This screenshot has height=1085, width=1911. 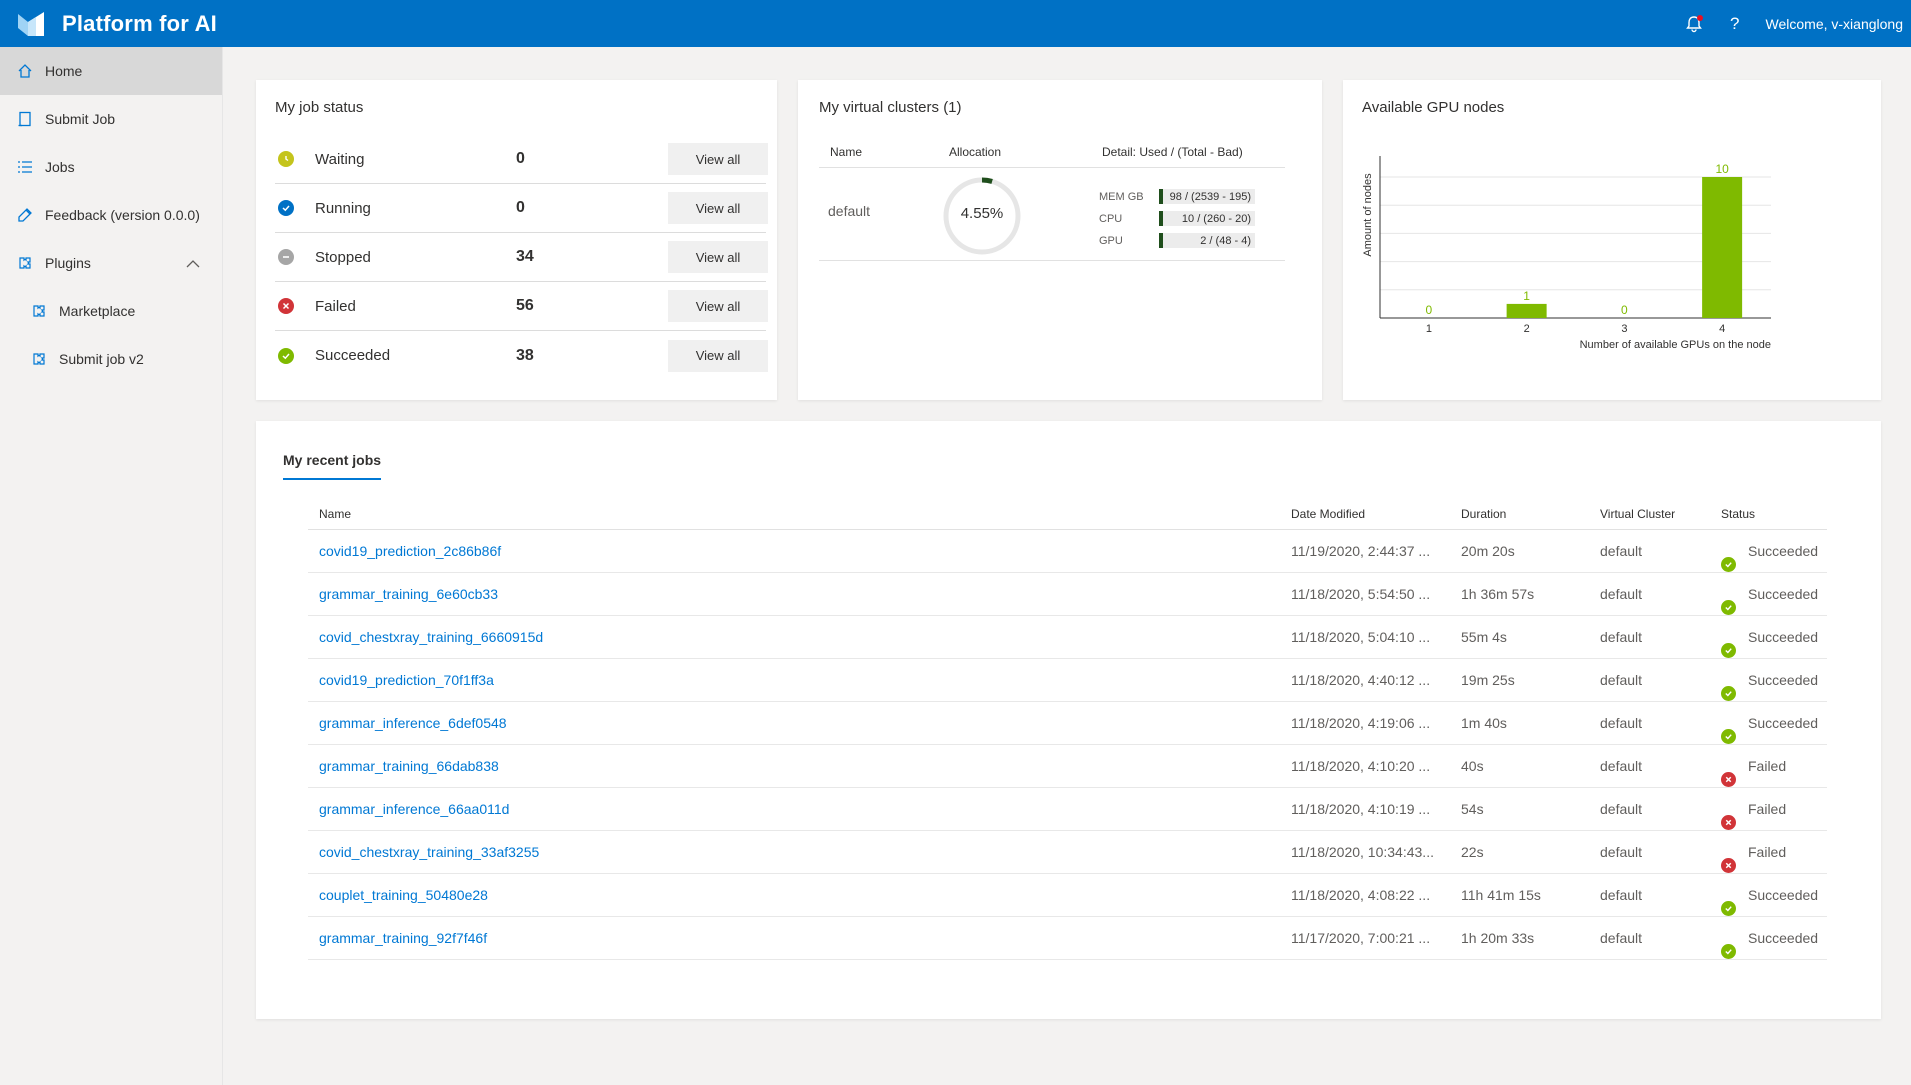 I want to click on welcome-user-menu: Welcome, v-xianglong, so click(x=1834, y=23).